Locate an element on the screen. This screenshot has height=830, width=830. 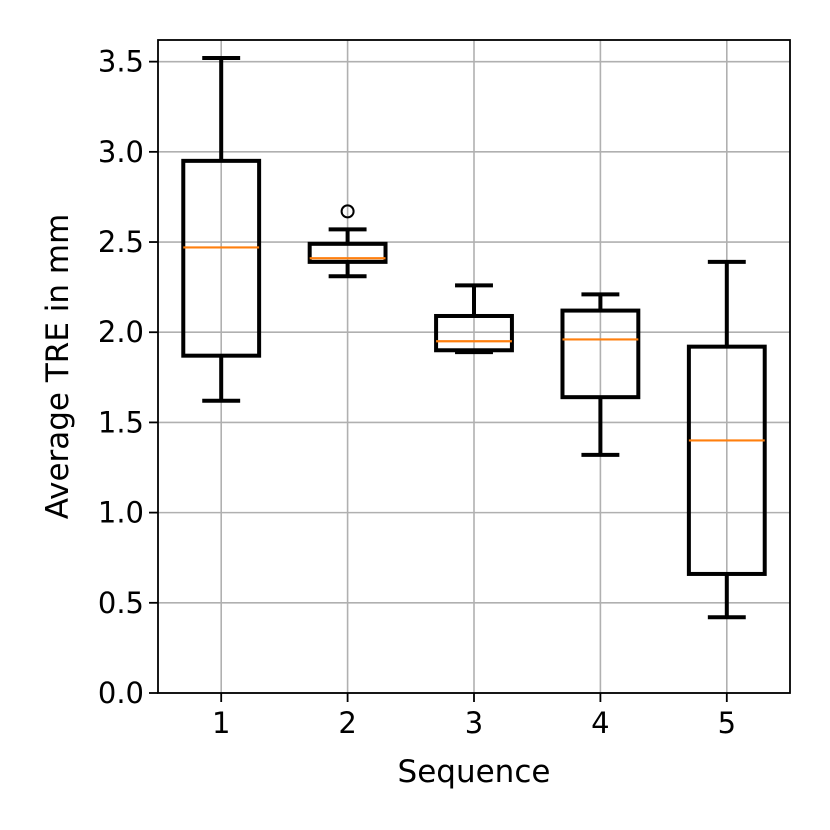
x-tick-label: 3 is located at coordinates (474, 723).